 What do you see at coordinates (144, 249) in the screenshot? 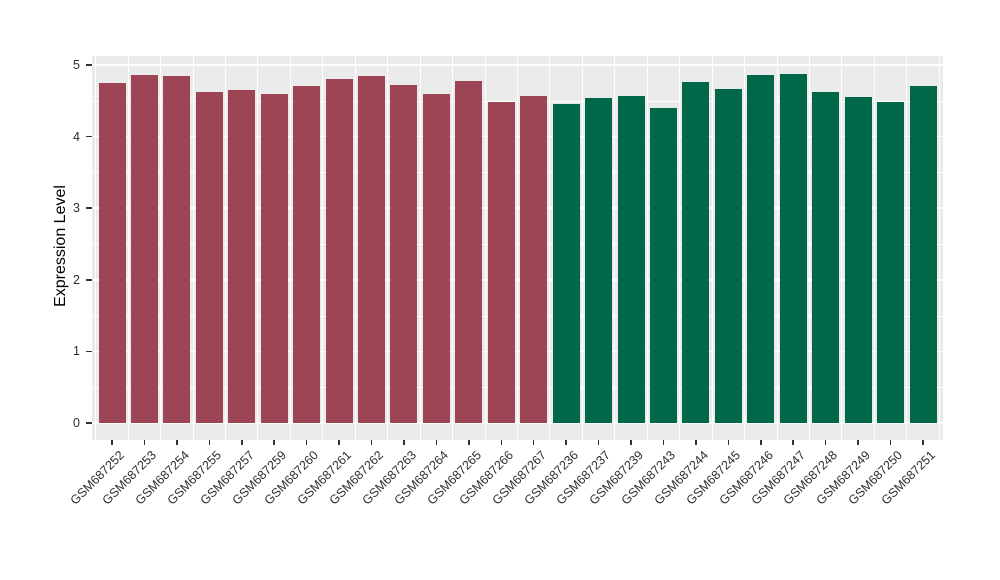
I see `bar-GSM687253` at bounding box center [144, 249].